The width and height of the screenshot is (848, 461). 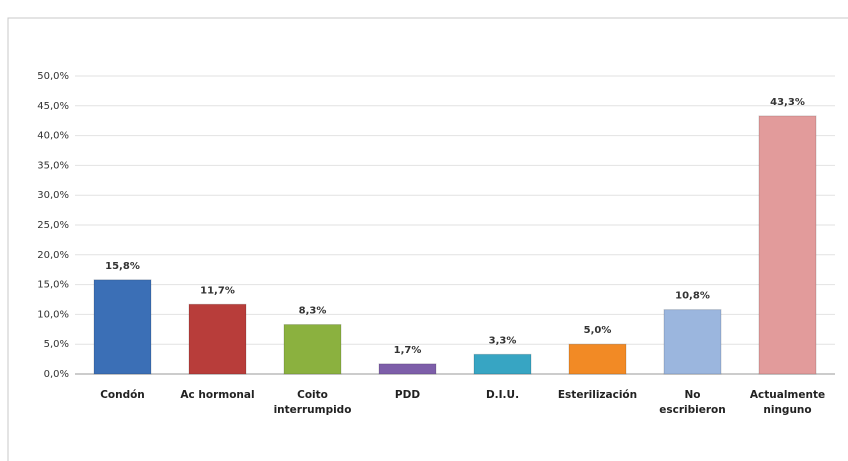 I want to click on y-tick-label: 50,0%, so click(x=53, y=76).